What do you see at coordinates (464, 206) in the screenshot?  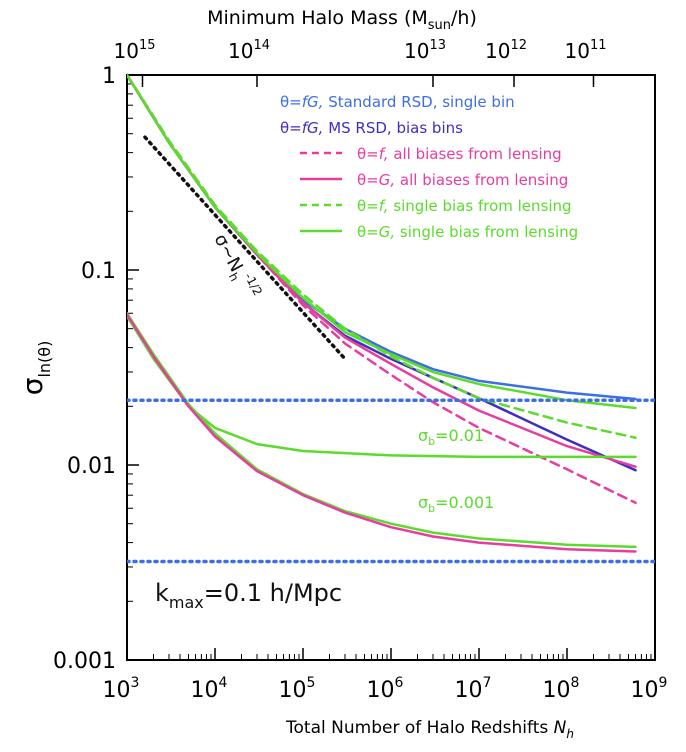 I see `legend-entry: θ=f, single bias from lensing` at bounding box center [464, 206].